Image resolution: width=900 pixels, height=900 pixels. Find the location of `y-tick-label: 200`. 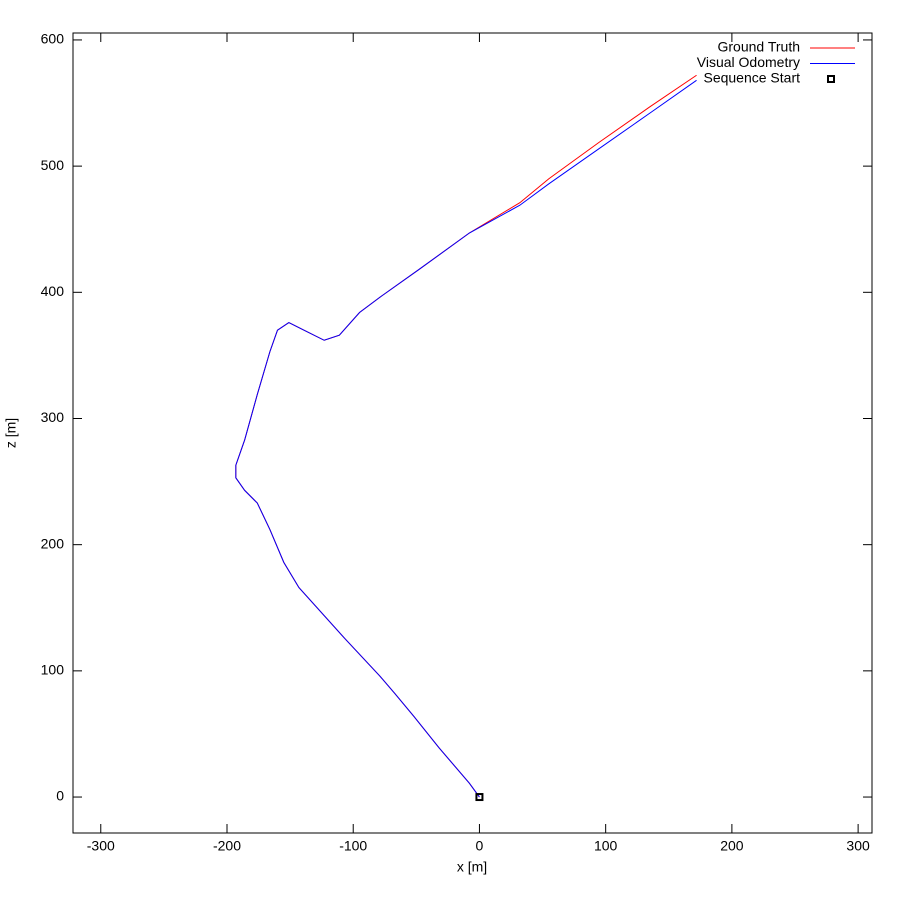

y-tick-label: 200 is located at coordinates (53, 543).